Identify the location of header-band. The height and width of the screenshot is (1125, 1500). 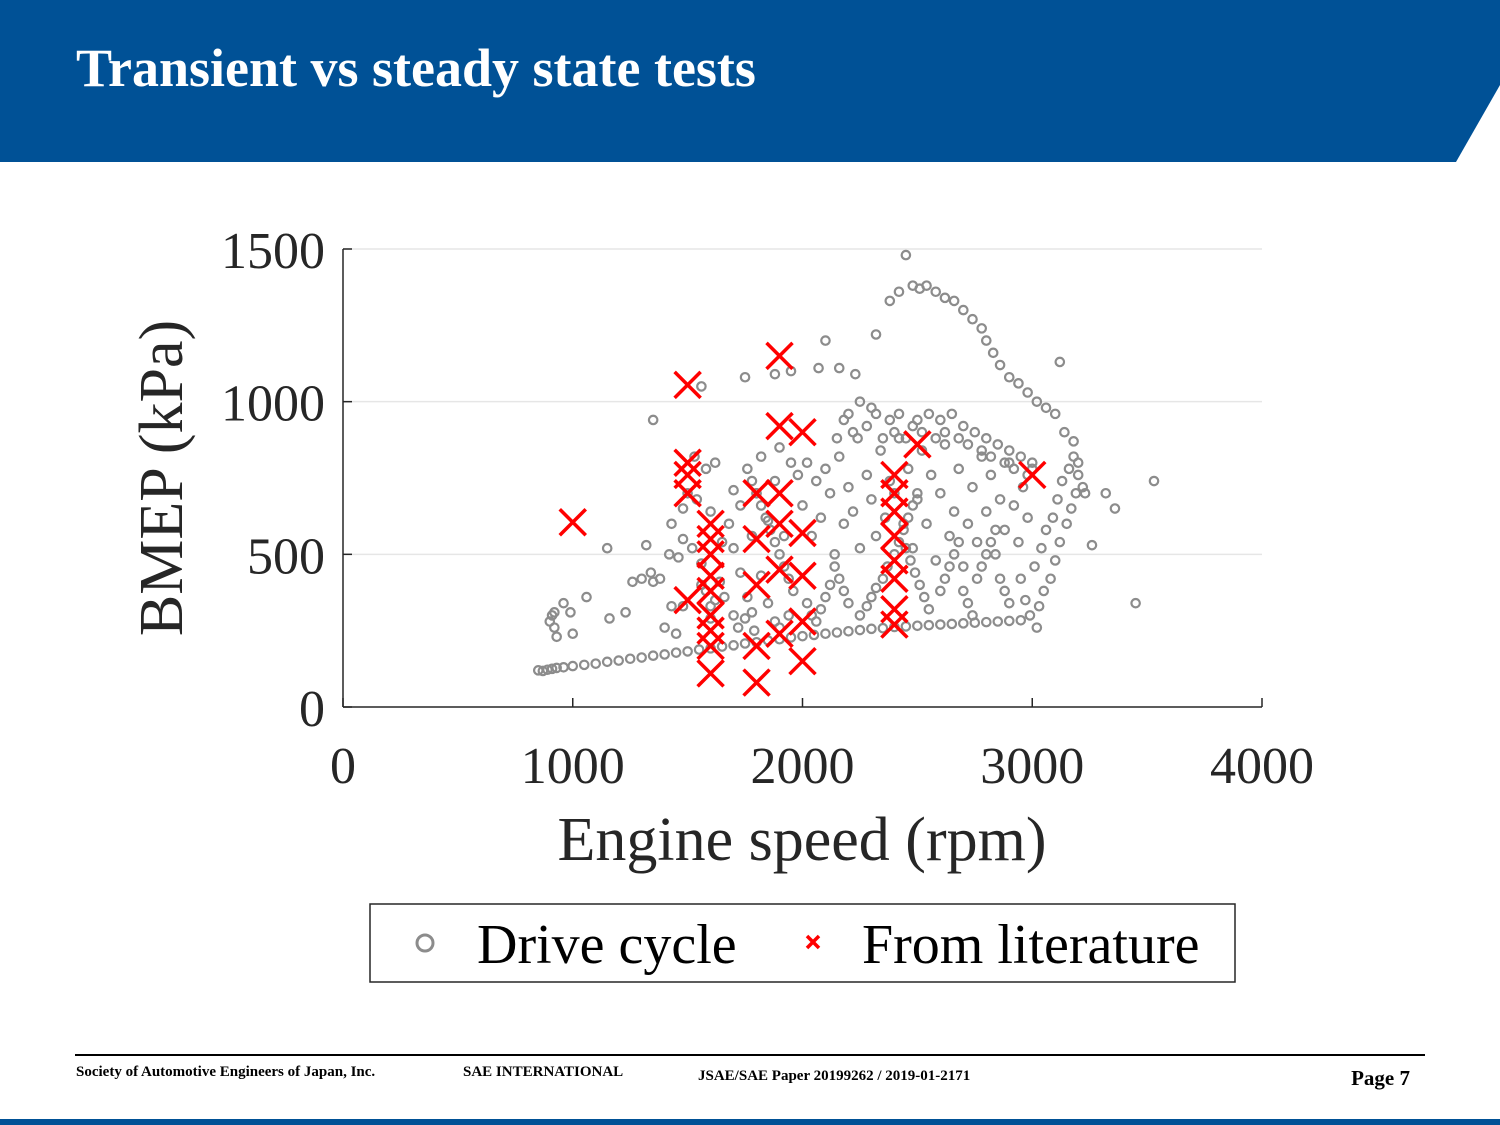
(750, 81).